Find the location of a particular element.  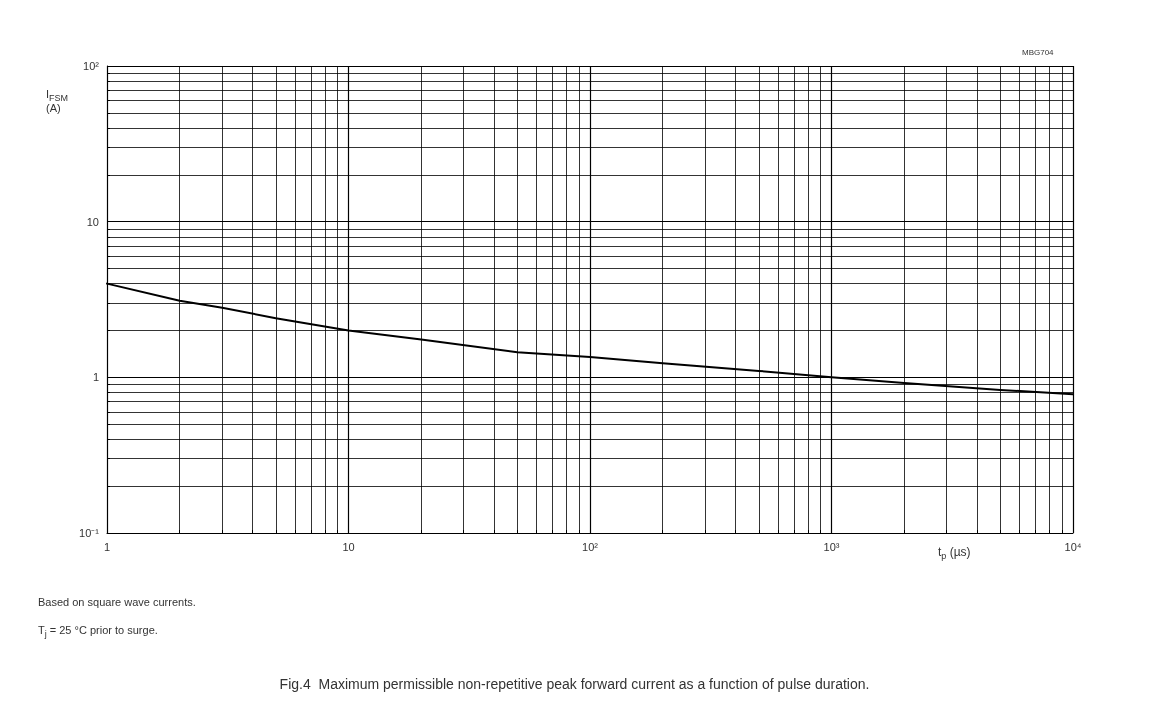

x-tick-label: 10 is located at coordinates (348, 546).